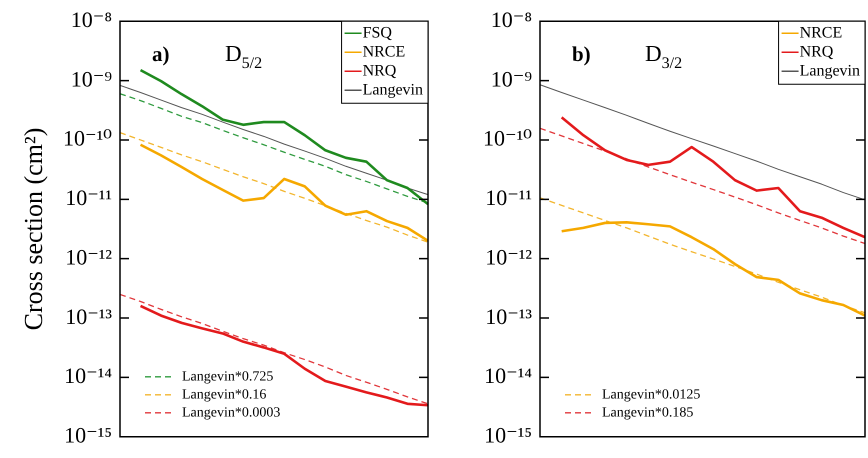 Image resolution: width=868 pixels, height=458 pixels. What do you see at coordinates (161, 54) in the screenshot?
I see `annotation: a)` at bounding box center [161, 54].